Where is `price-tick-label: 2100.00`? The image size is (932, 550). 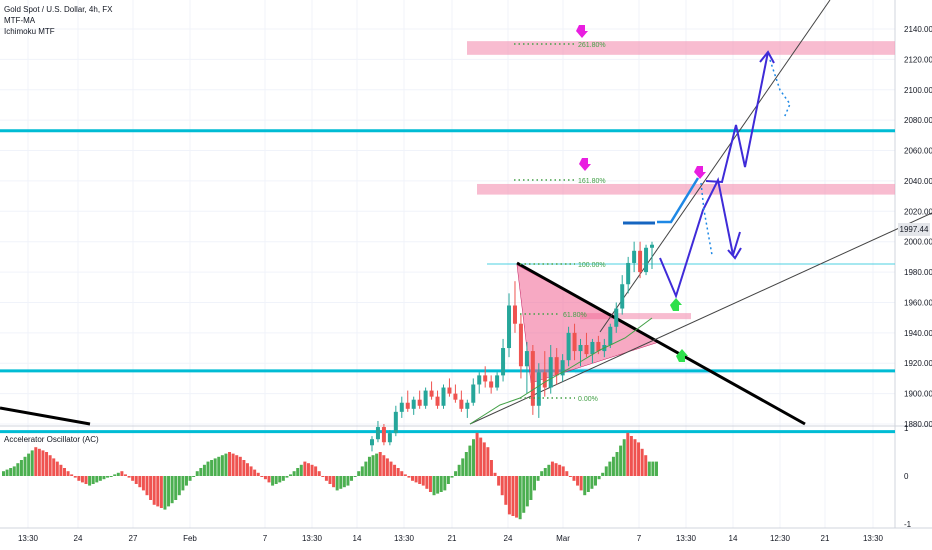 price-tick-label: 2100.00 is located at coordinates (918, 90).